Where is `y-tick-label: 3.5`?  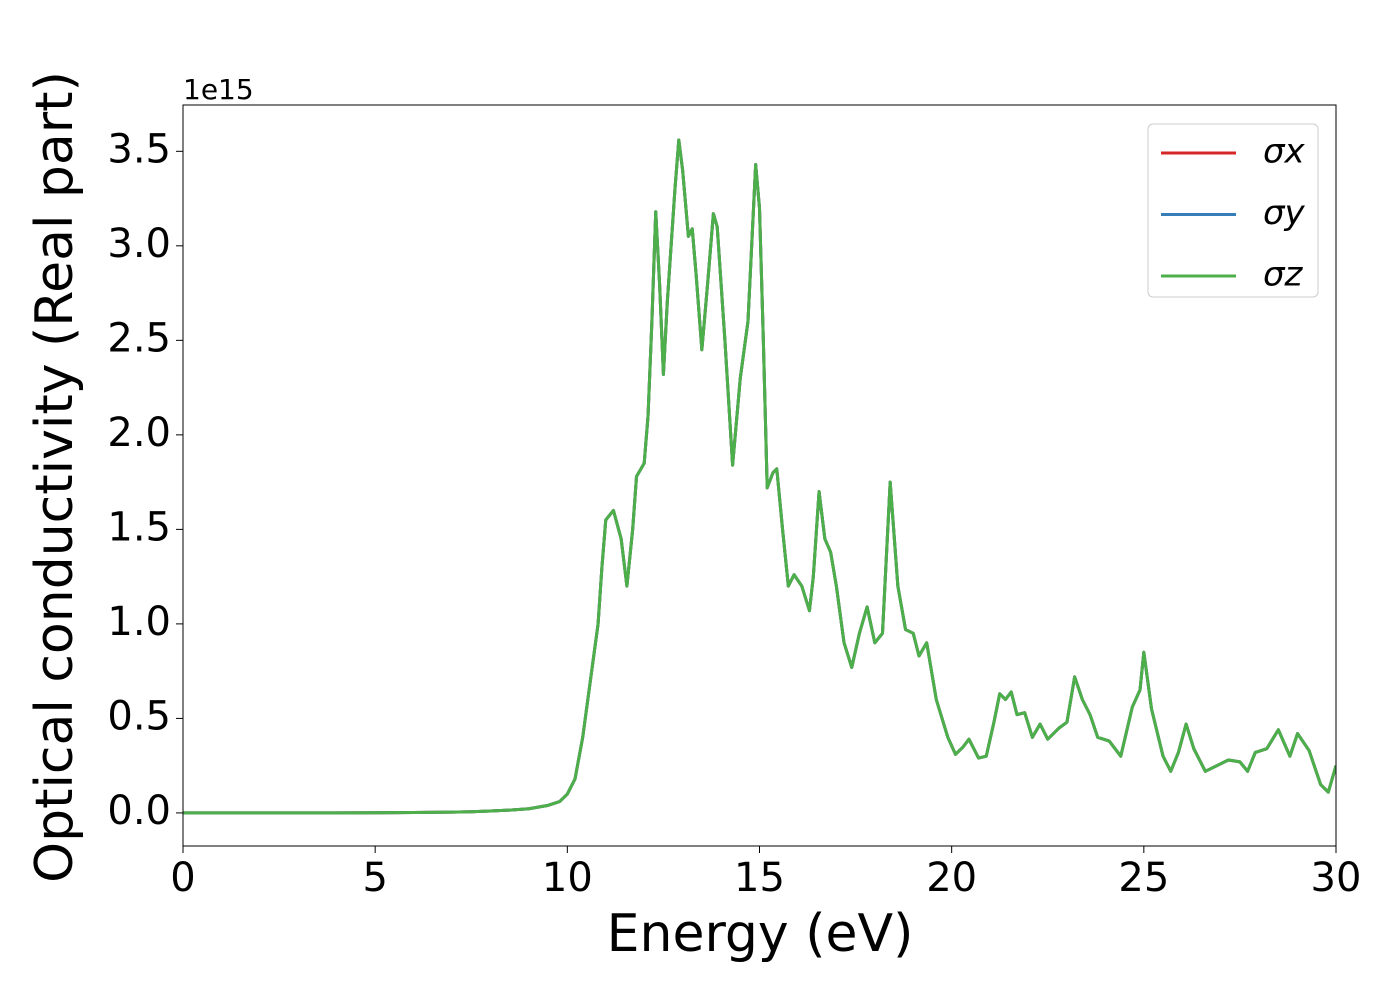 y-tick-label: 3.5 is located at coordinates (139, 149).